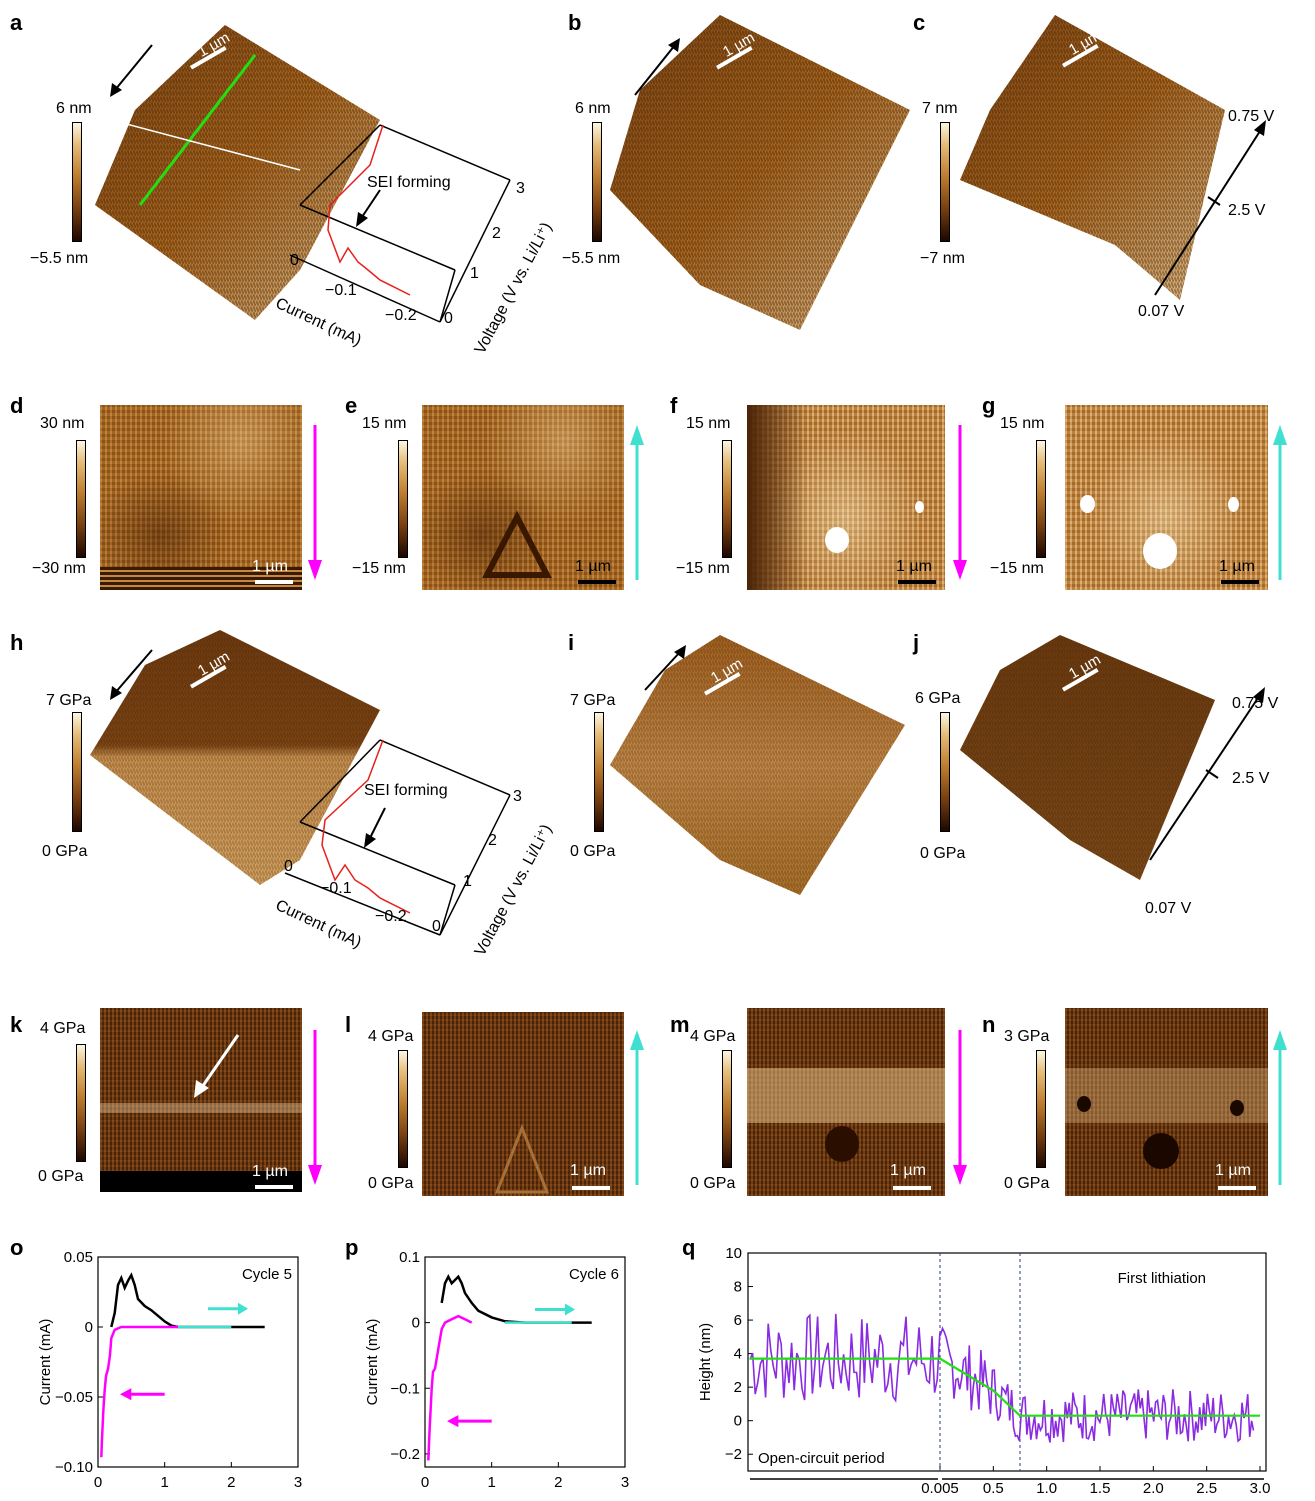 The image size is (1315, 1501). I want to click on colorbar-h-max: 7 GPa, so click(69, 700).